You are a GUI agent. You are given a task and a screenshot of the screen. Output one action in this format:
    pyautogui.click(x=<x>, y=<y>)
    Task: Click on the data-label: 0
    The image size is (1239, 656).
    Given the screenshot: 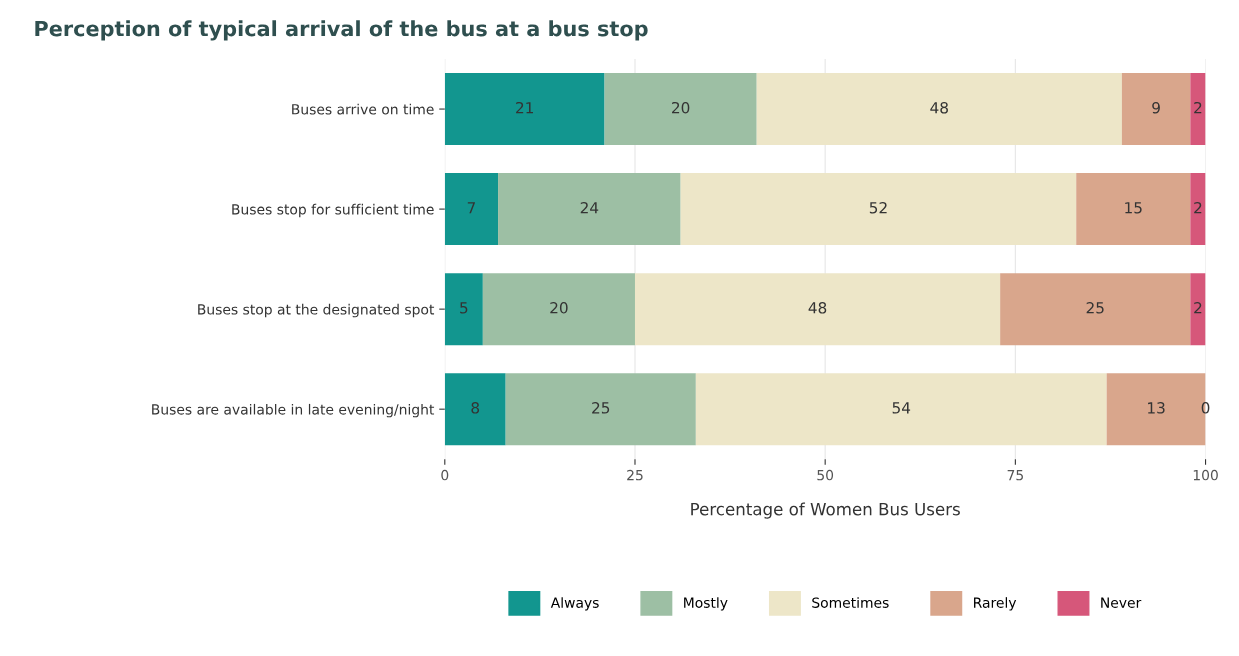 What is the action you would take?
    pyautogui.click(x=1205, y=408)
    